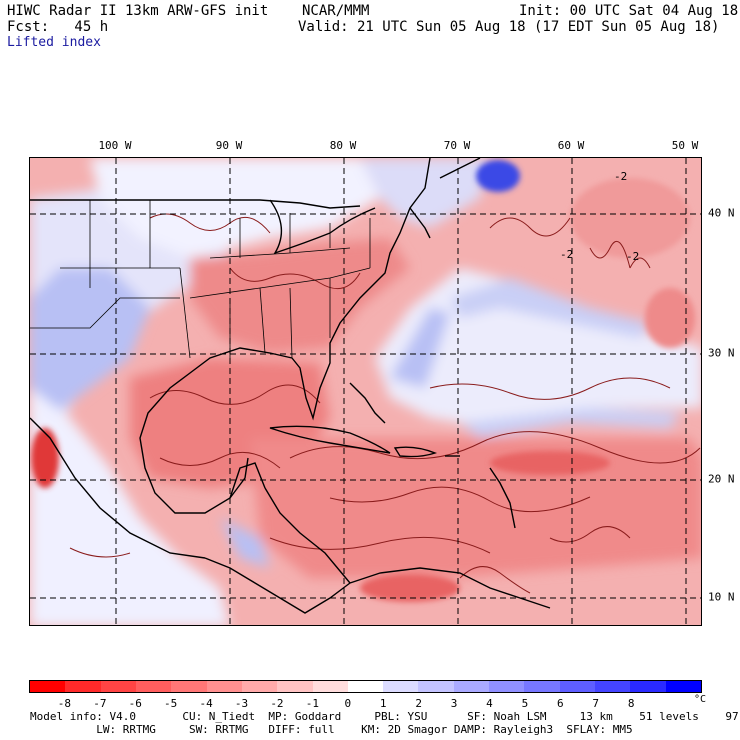  Describe the element at coordinates (188, 11) in the screenshot. I see `title-line: HIWC Radar II 13km ARW-GFS init NCAR/MMM` at that location.